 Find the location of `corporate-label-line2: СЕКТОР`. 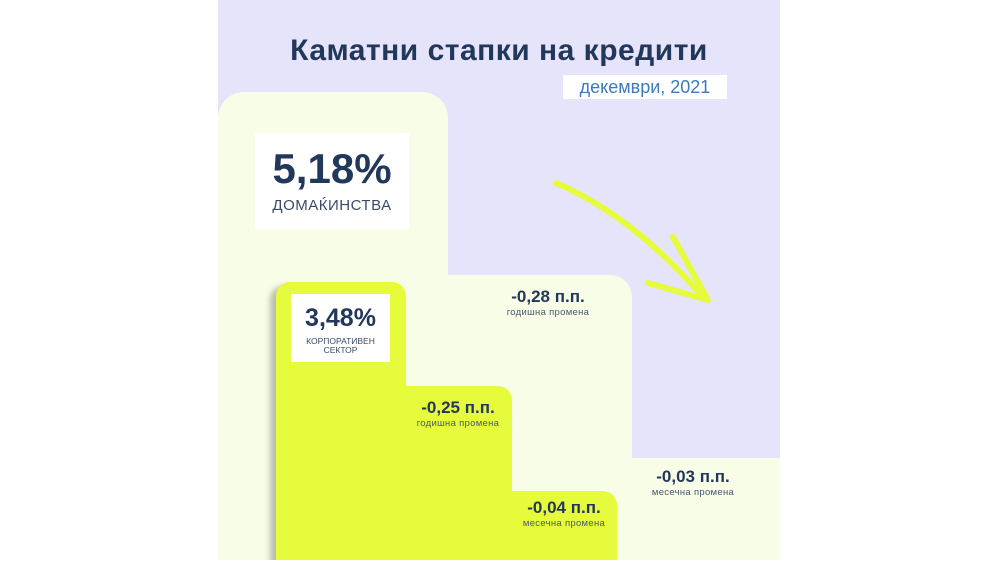

corporate-label-line2: СЕКТОР is located at coordinates (340, 350).